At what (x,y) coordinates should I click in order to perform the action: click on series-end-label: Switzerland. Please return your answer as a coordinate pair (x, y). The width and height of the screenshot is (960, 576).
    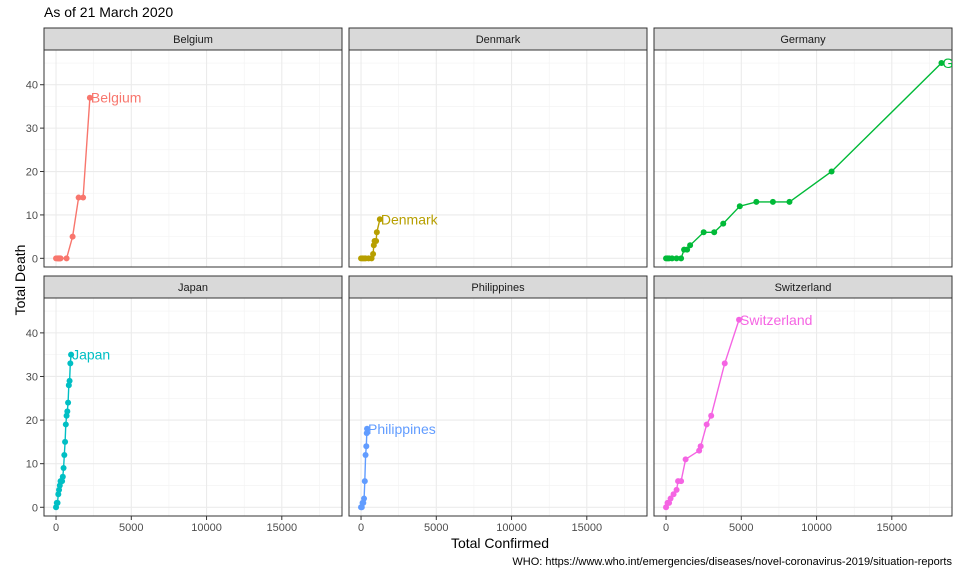
    Looking at the image, I should click on (776, 320).